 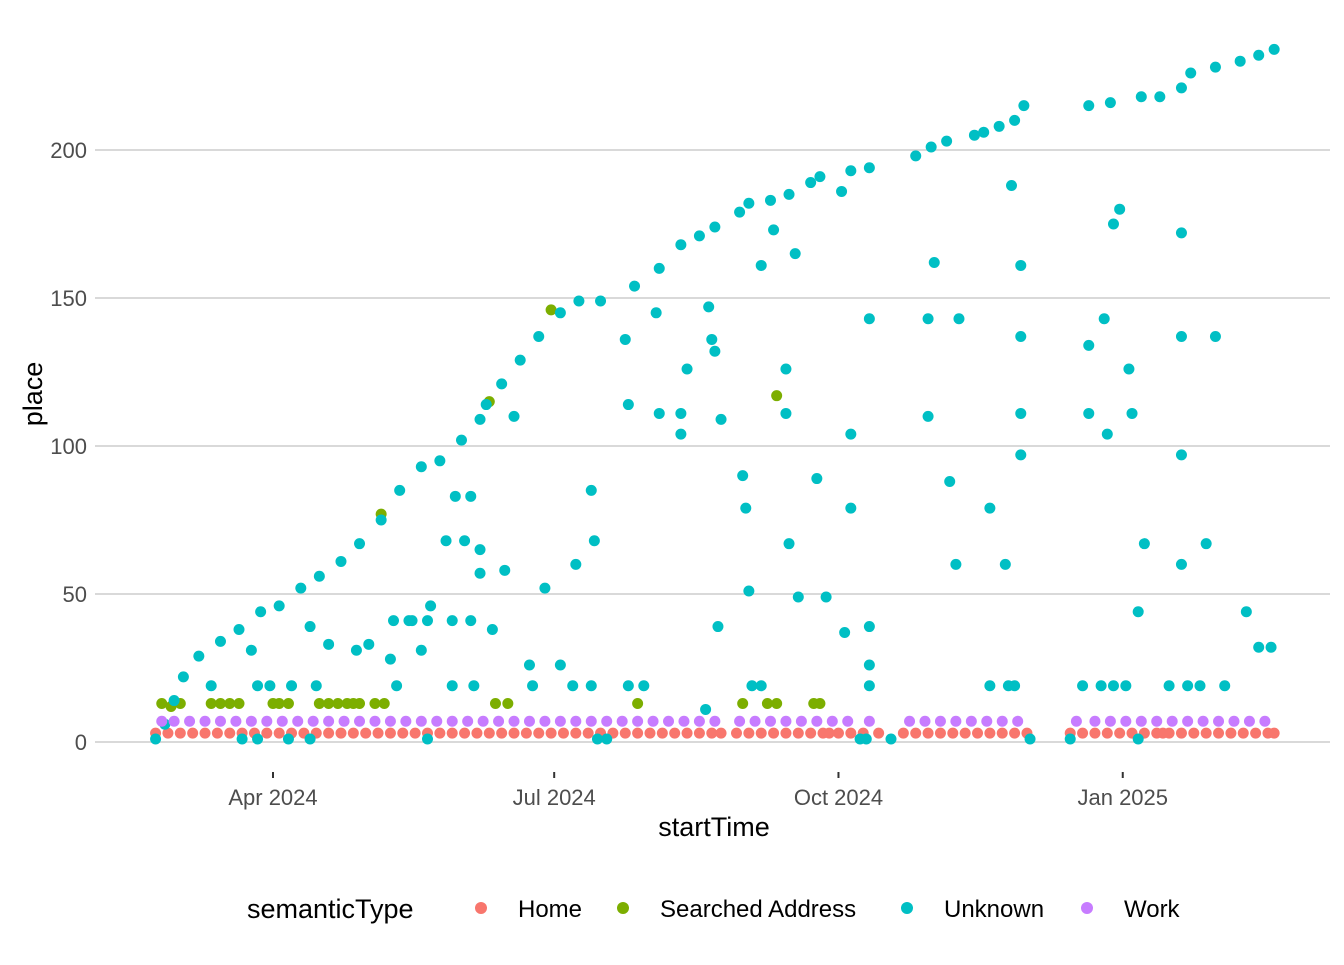 I want to click on y-tick-label: 100, so click(x=68, y=446).